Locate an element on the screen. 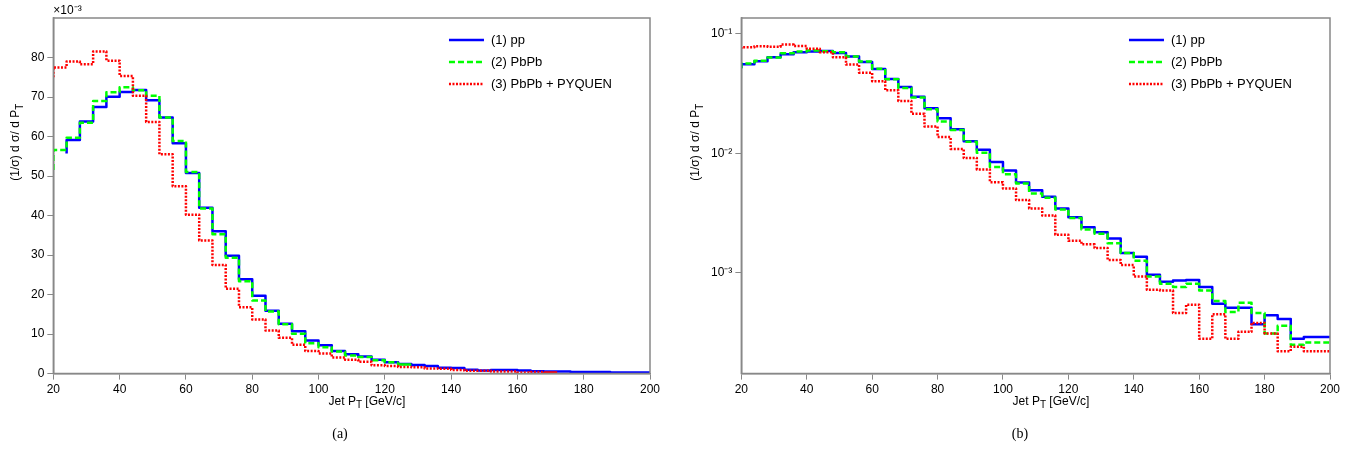  y-tick-label: 30 is located at coordinates (37, 254).